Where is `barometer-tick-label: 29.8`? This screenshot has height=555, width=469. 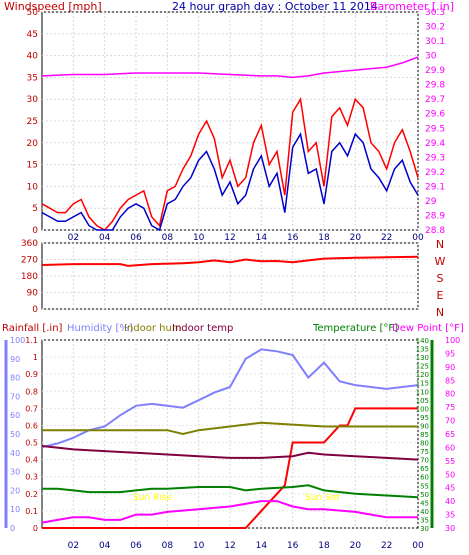 barometer-tick-label: 29.8 is located at coordinates (435, 86).